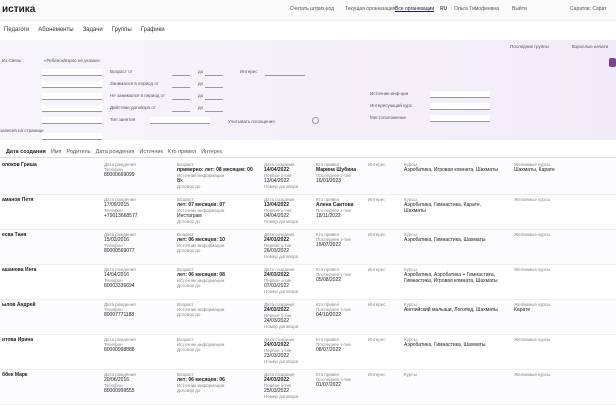 This screenshot has height=405, width=616. I want to click on logo: истика, so click(19, 9).